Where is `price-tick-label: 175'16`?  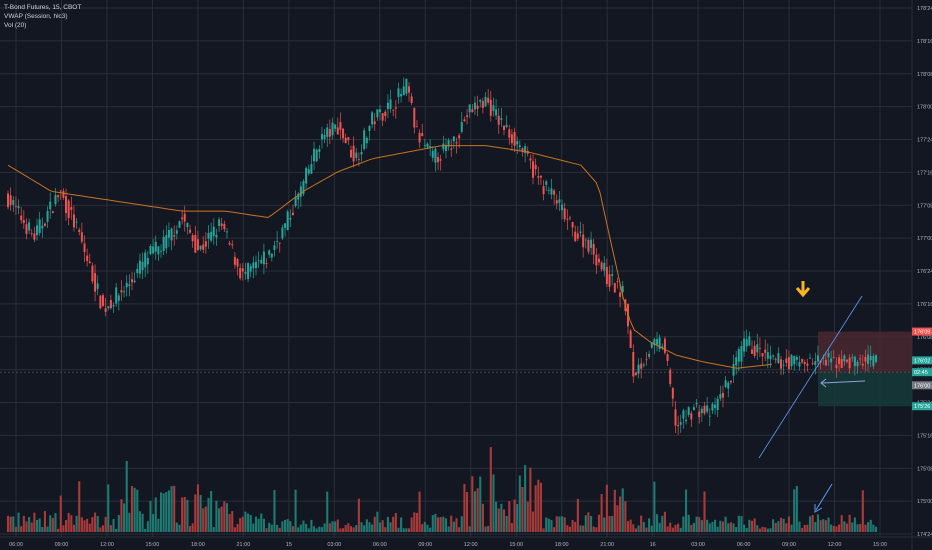
price-tick-label: 175'16 is located at coordinates (924, 436).